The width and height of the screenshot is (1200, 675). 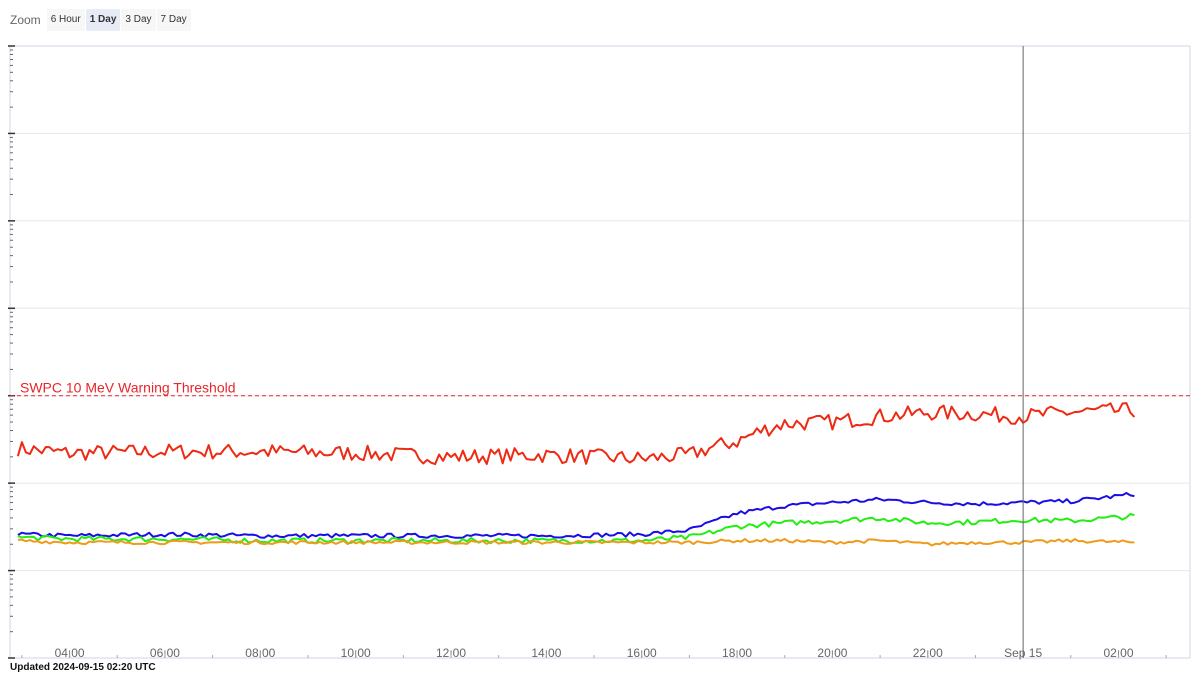 What do you see at coordinates (128, 388) in the screenshot?
I see `threshold-label: SWPC 10 MeV Warning Threshold` at bounding box center [128, 388].